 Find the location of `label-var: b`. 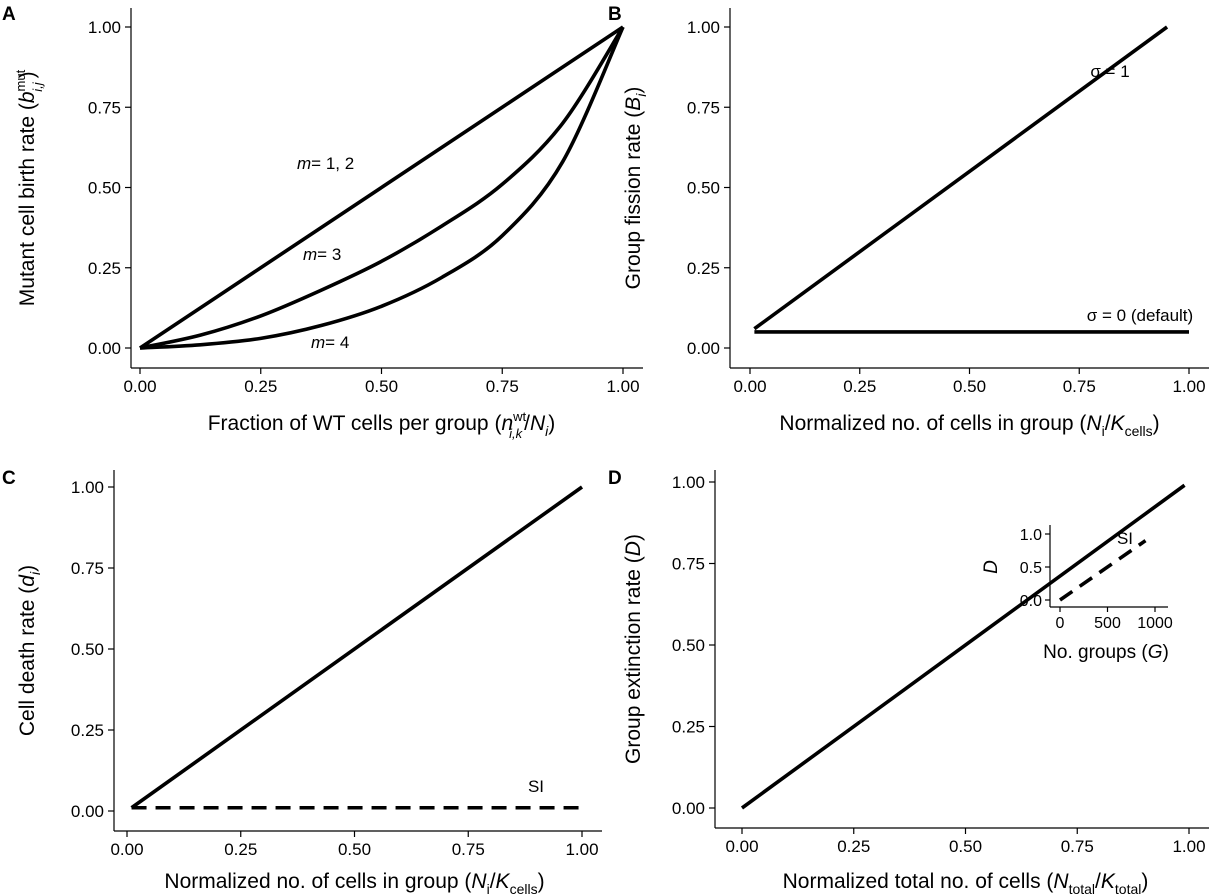

label-var: b is located at coordinates (27, 97).